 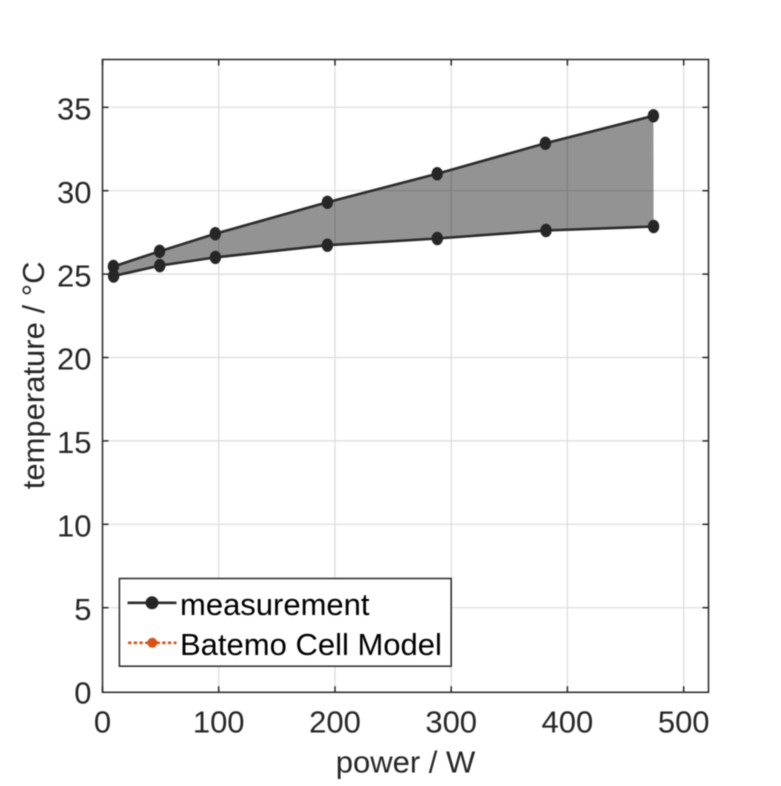 I want to click on svg-text: 500, so click(x=684, y=722).